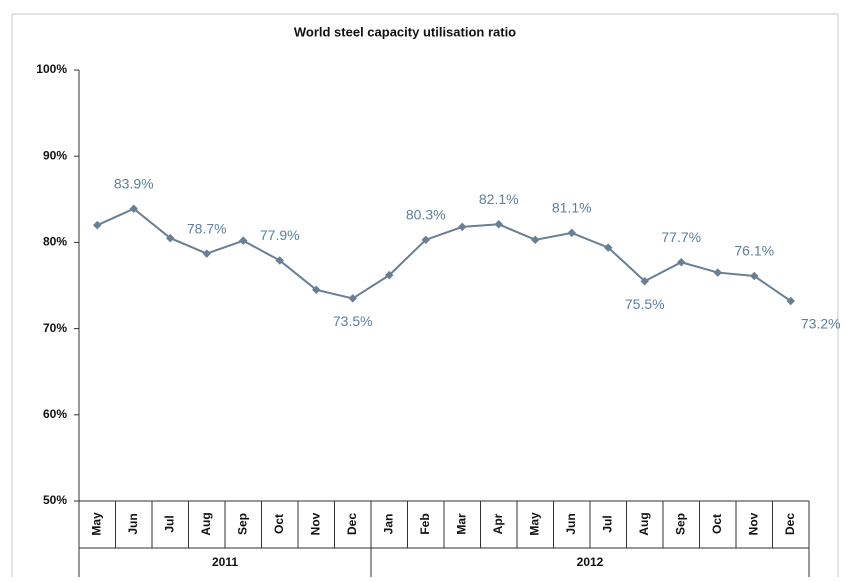 This screenshot has height=582, width=846. I want to click on group-label: 2011, so click(225, 562).